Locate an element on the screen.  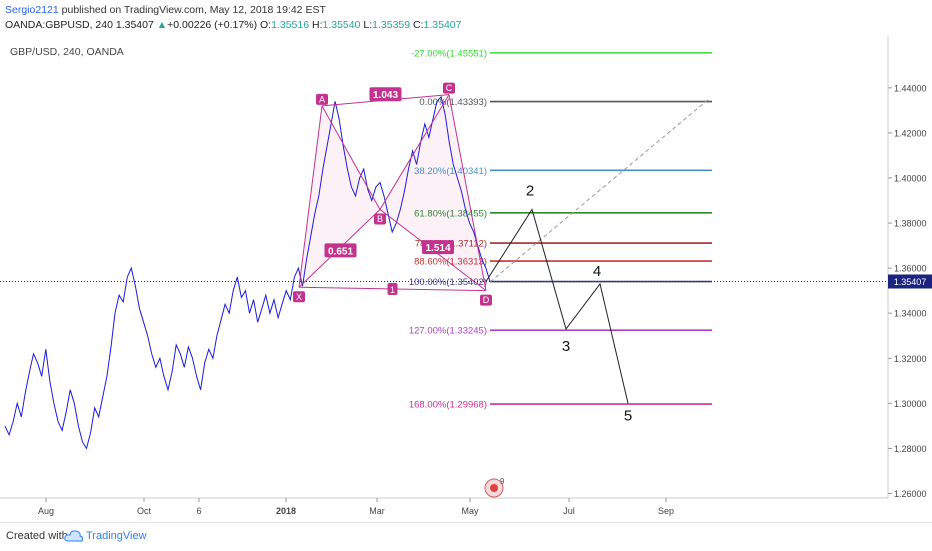
price-tick-label: 1.30000 is located at coordinates (910, 404).